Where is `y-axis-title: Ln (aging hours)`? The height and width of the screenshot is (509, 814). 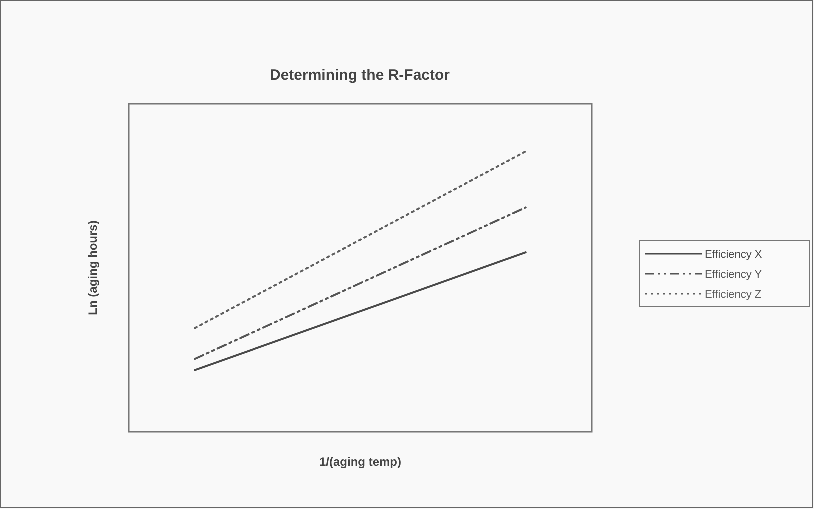
y-axis-title: Ln (aging hours) is located at coordinates (93, 268).